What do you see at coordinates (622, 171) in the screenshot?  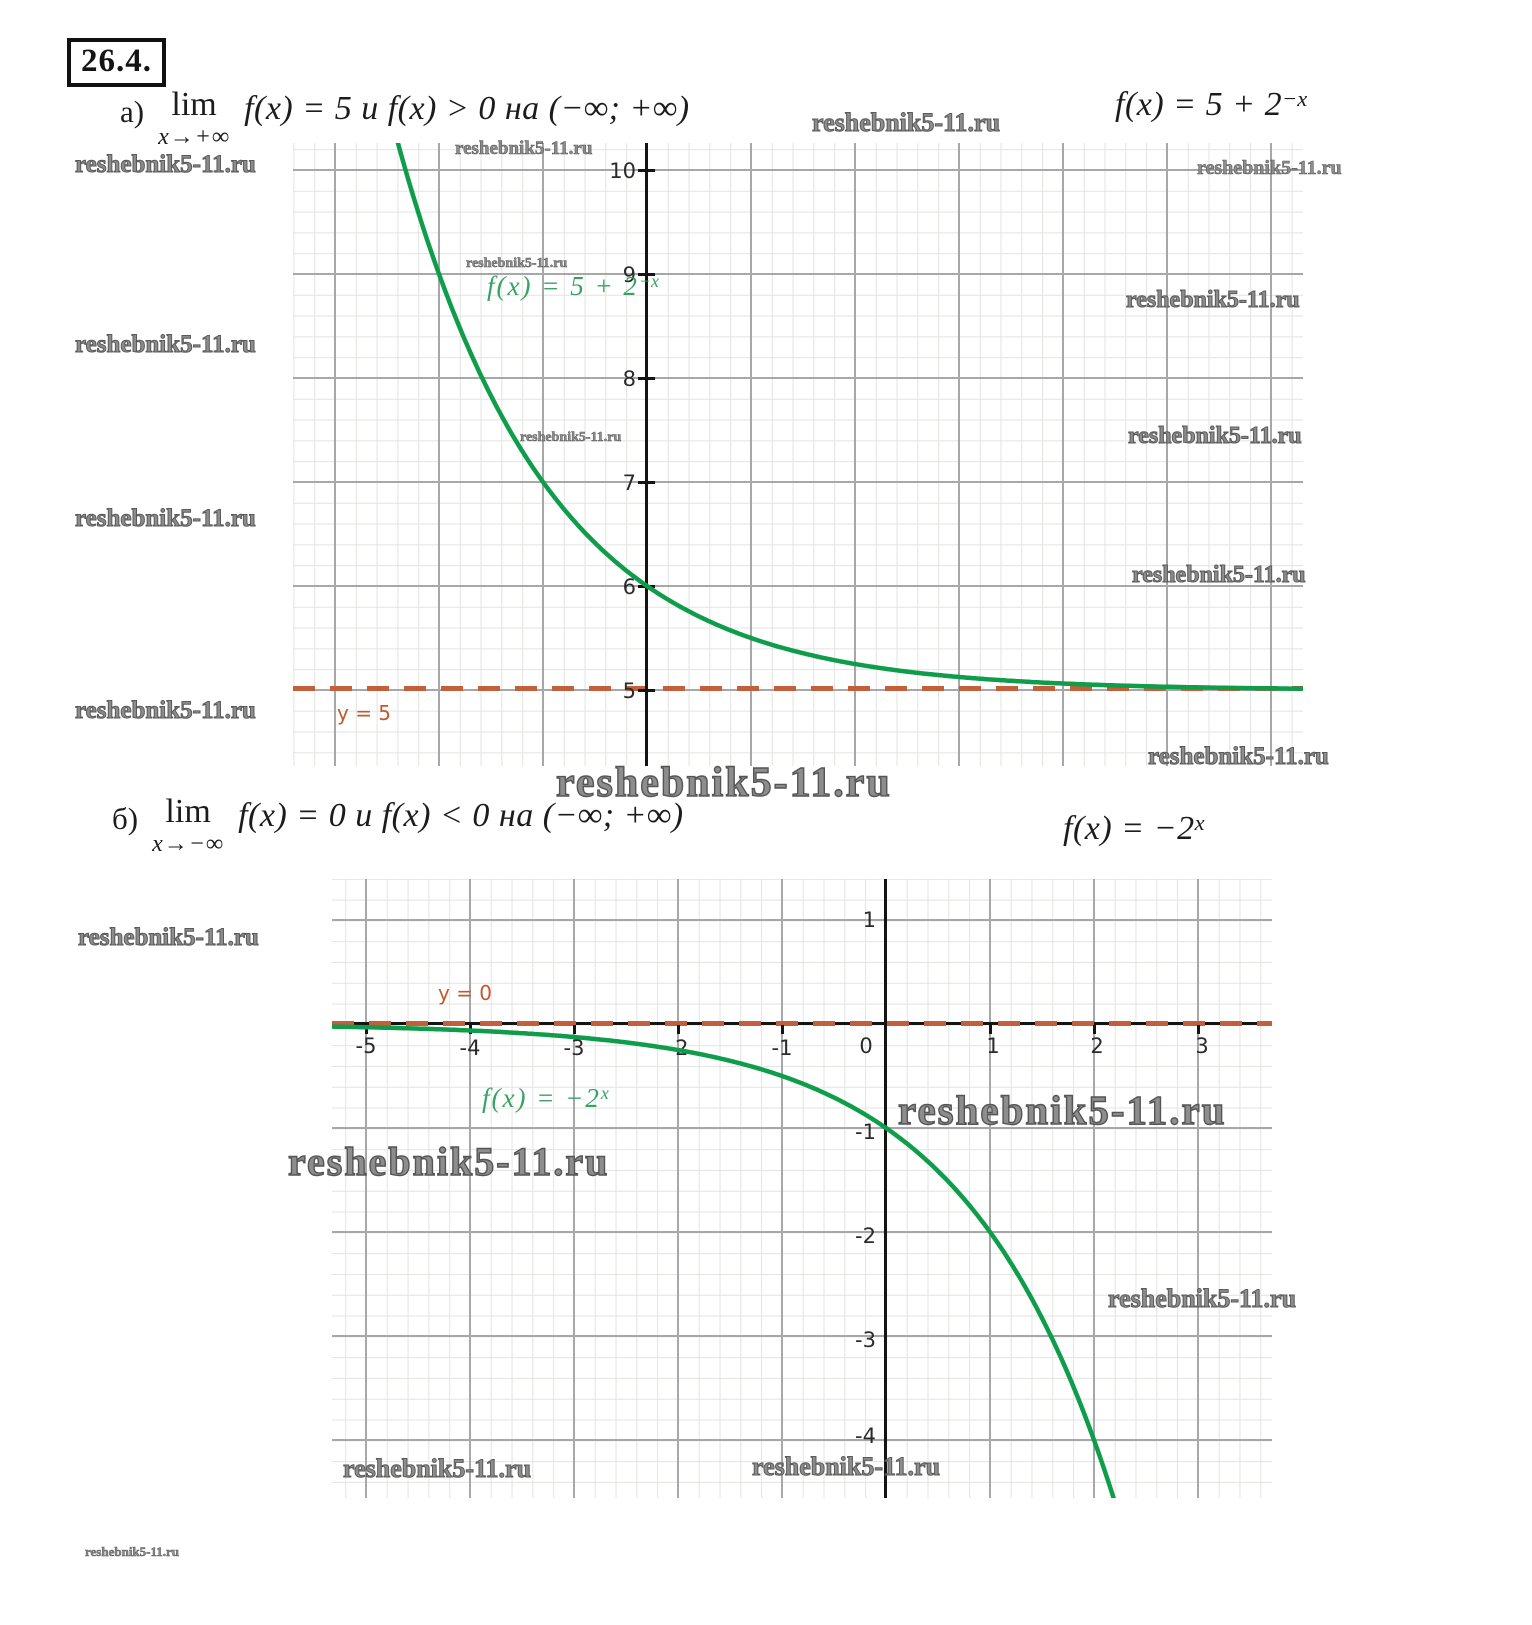 I see `y-tick-label: 10` at bounding box center [622, 171].